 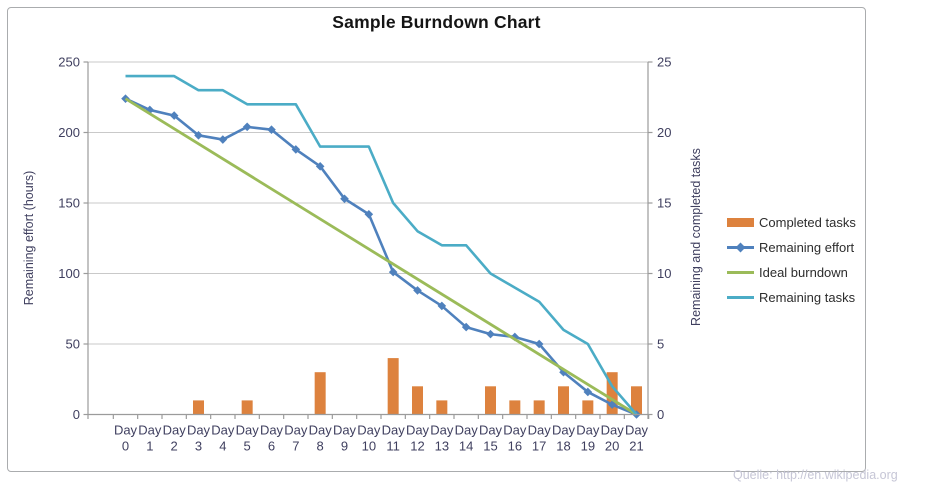 I want to click on x-tick-label-number: 1, so click(x=149, y=446).